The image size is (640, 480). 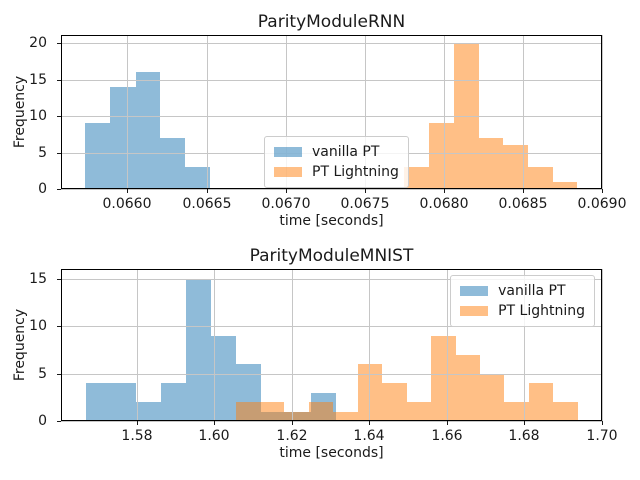 I want to click on x-tick-label: 0.0680, so click(x=444, y=204).